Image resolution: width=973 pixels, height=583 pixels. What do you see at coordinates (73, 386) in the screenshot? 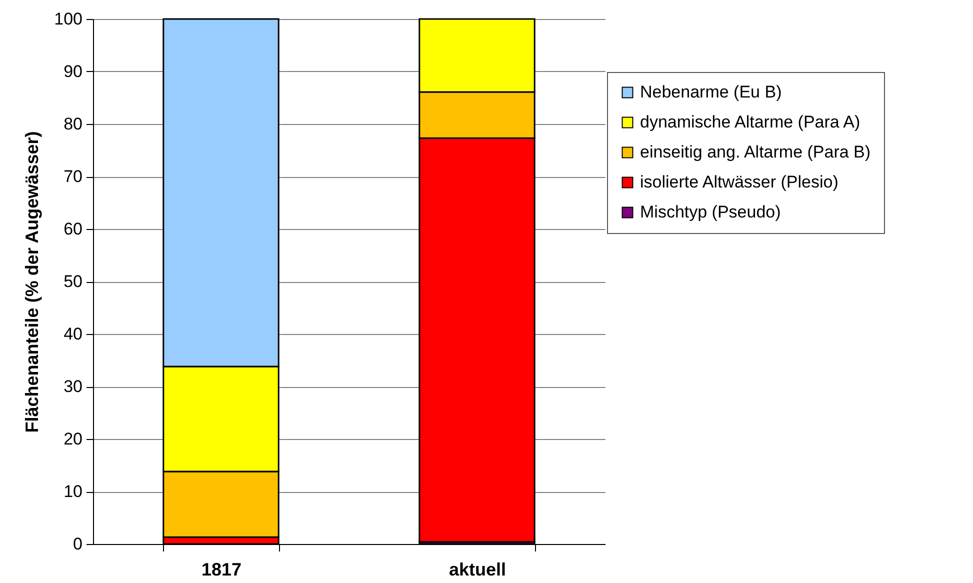
I see `y-tick-label: 30` at bounding box center [73, 386].